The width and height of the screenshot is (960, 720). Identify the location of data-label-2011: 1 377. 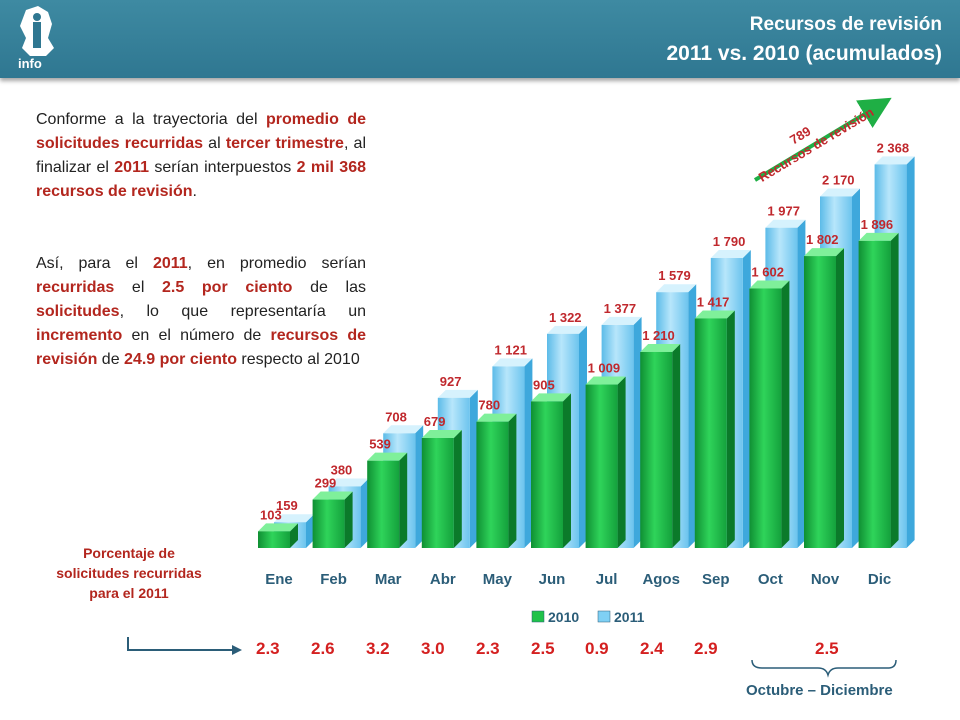
(620, 308).